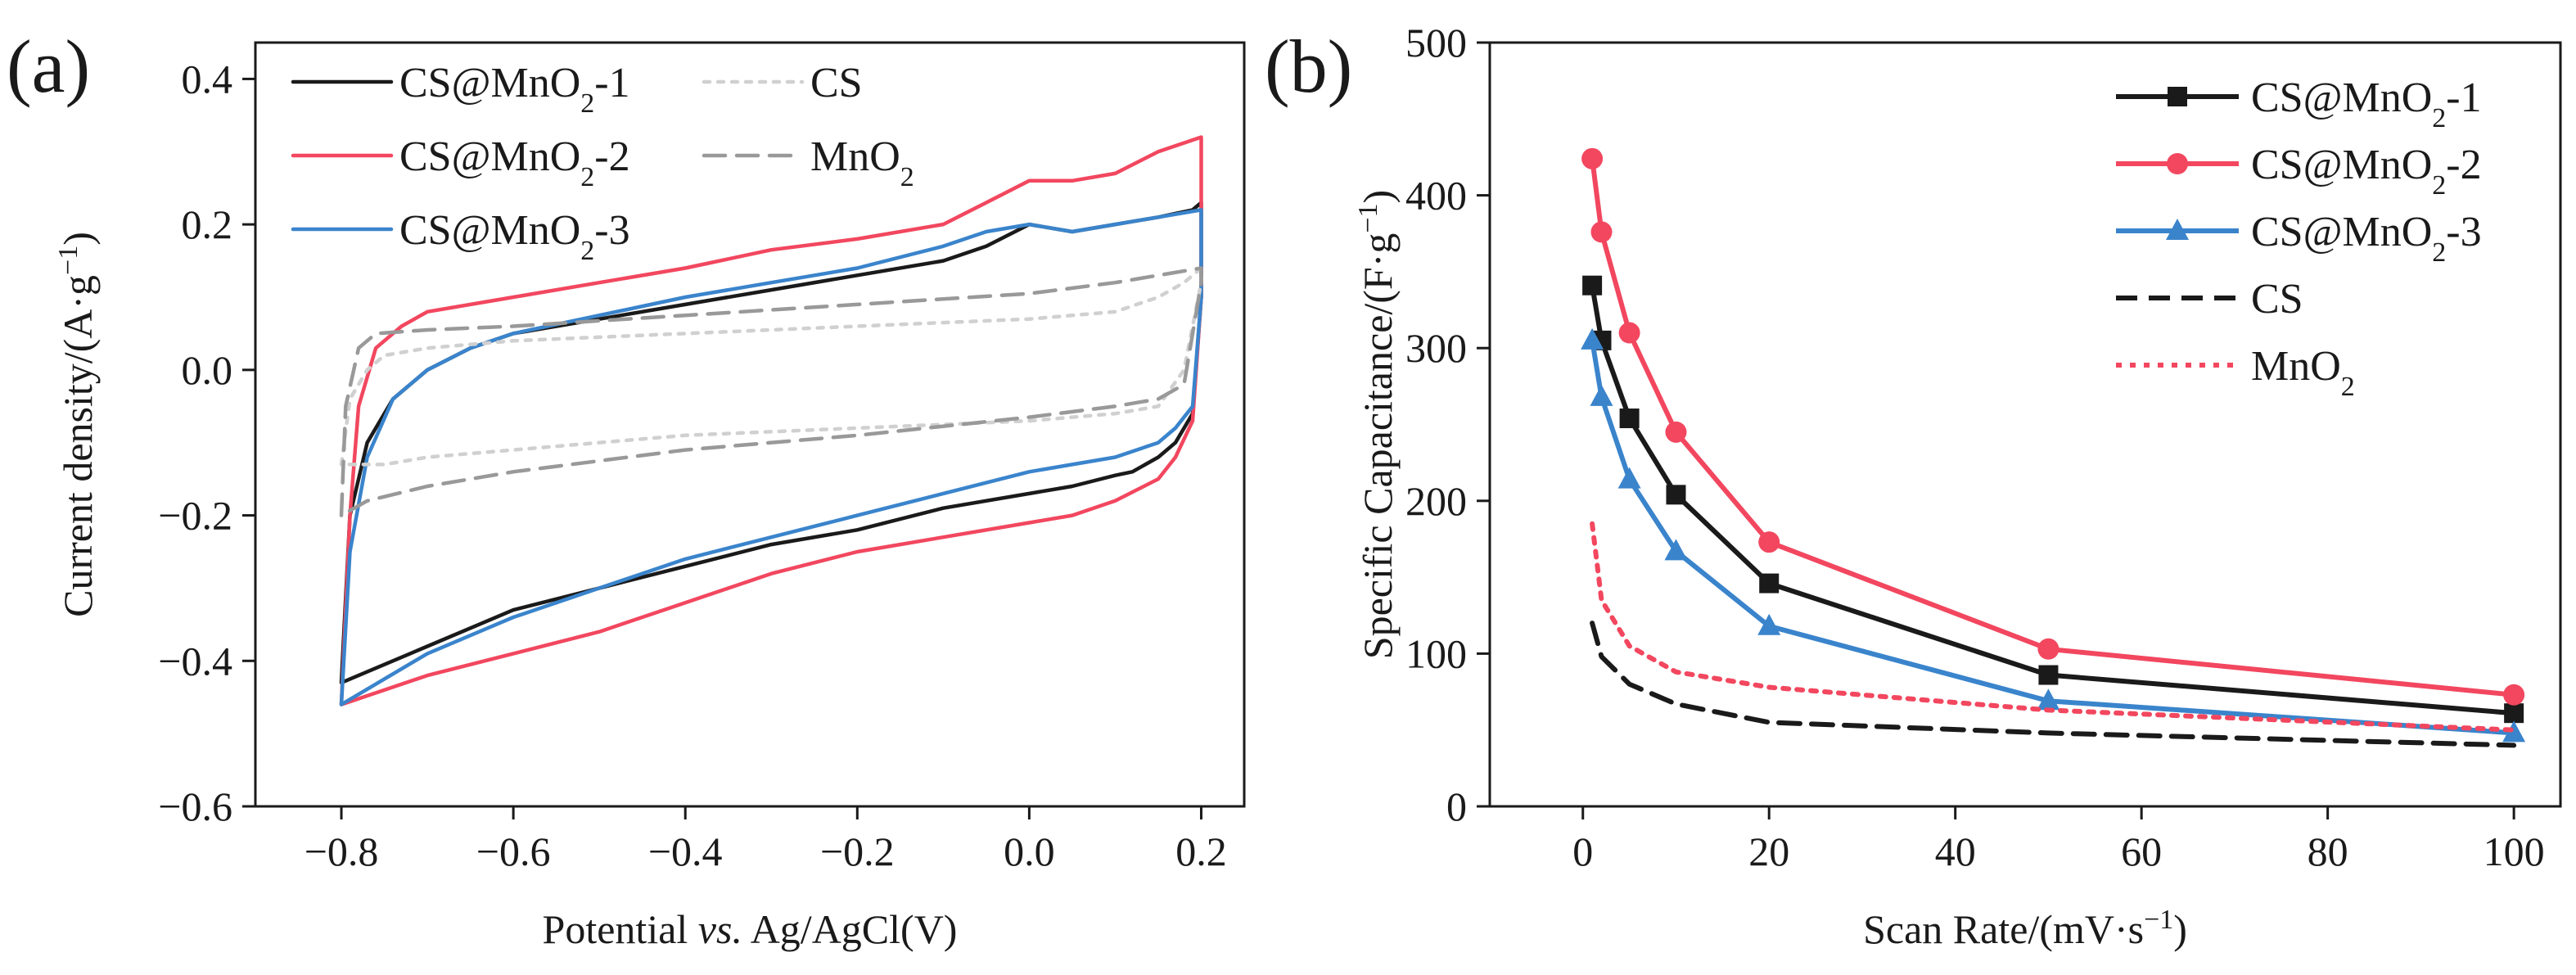  What do you see at coordinates (195, 516) in the screenshot?
I see `a-y-tick-label: −0.2` at bounding box center [195, 516].